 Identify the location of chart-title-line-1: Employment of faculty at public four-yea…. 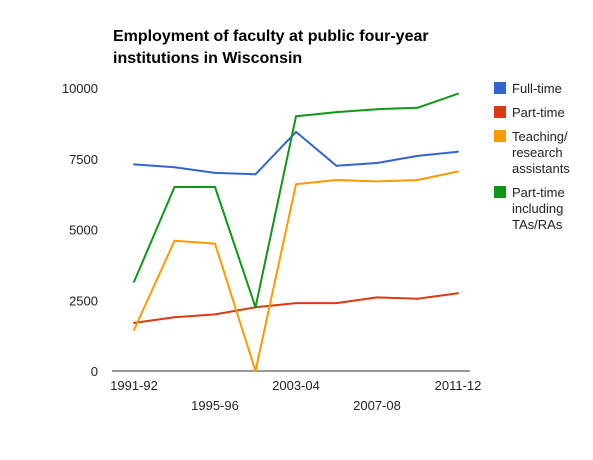
(271, 36).